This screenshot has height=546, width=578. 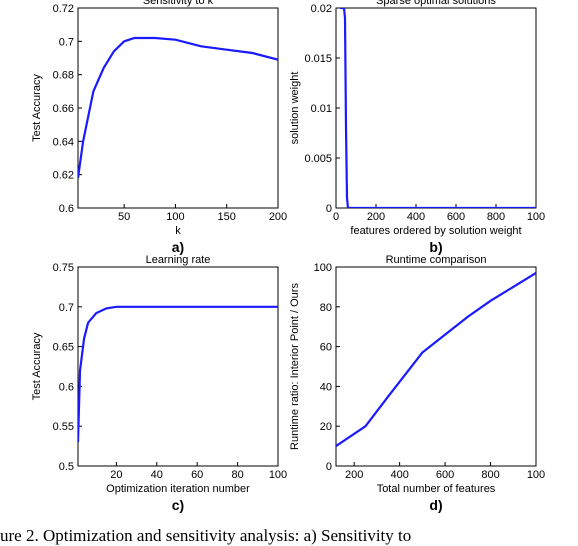 What do you see at coordinates (436, 489) in the screenshot?
I see `x-axis-label: Total number of features` at bounding box center [436, 489].